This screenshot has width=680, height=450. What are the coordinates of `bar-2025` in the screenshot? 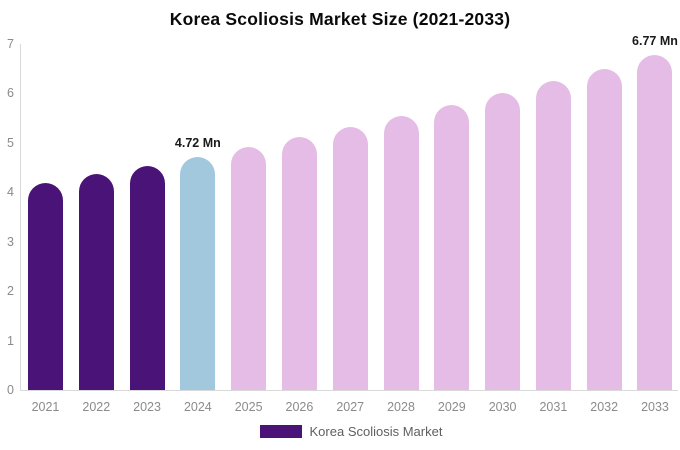 It's located at (249, 268).